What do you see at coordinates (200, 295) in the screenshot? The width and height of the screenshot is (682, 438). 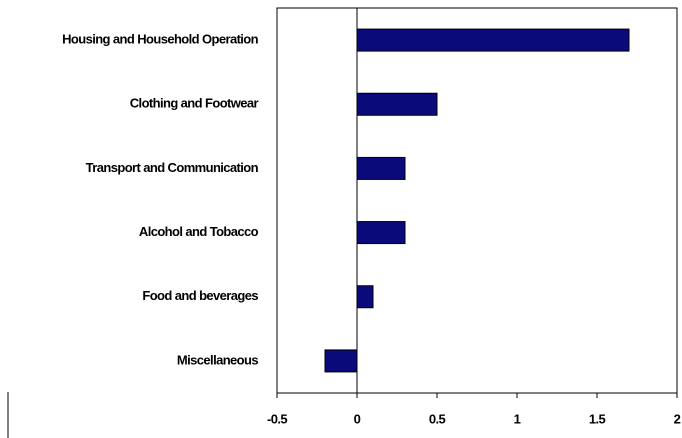 I see `y-tick-label: Food and beverages` at bounding box center [200, 295].